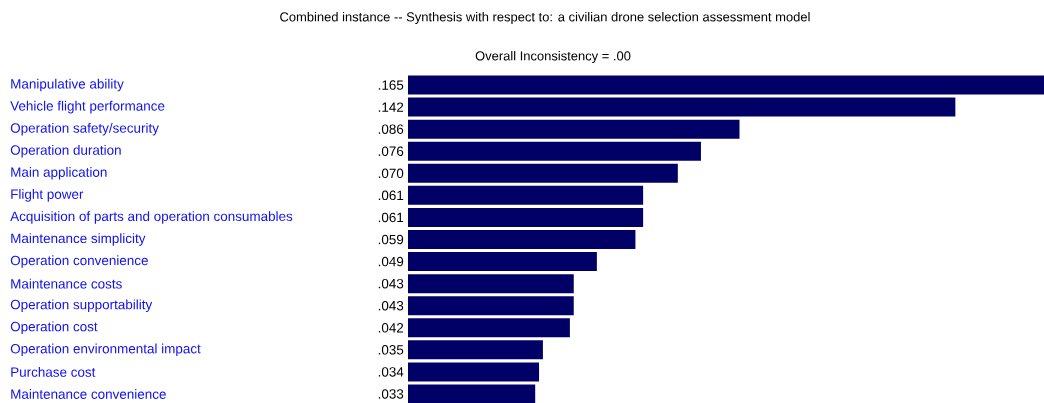  Describe the element at coordinates (47, 195) in the screenshot. I see `y-tick-label: Flight power` at that location.